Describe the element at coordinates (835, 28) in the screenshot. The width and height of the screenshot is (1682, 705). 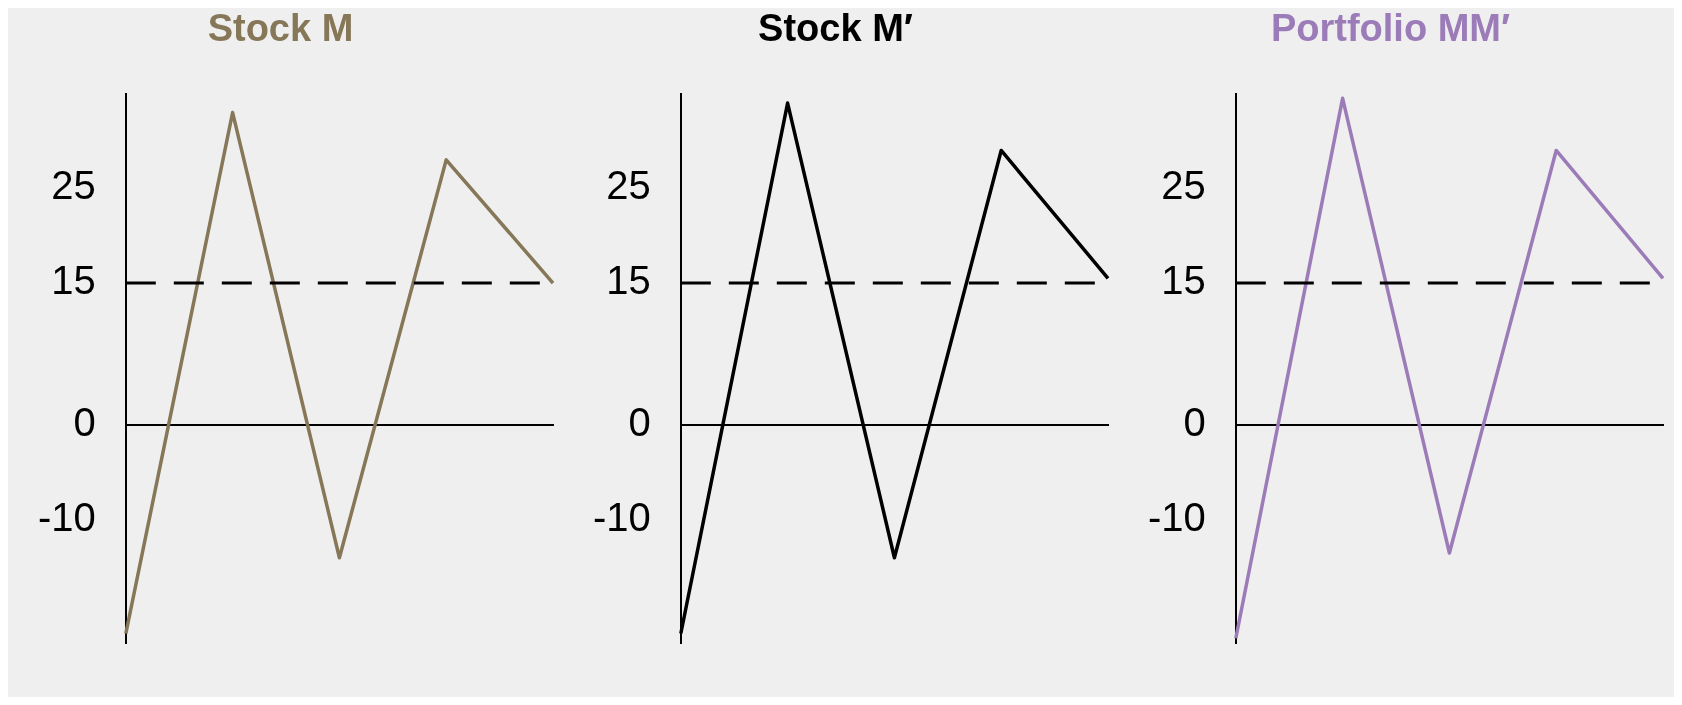
I see `chart-title: Stock M′` at that location.